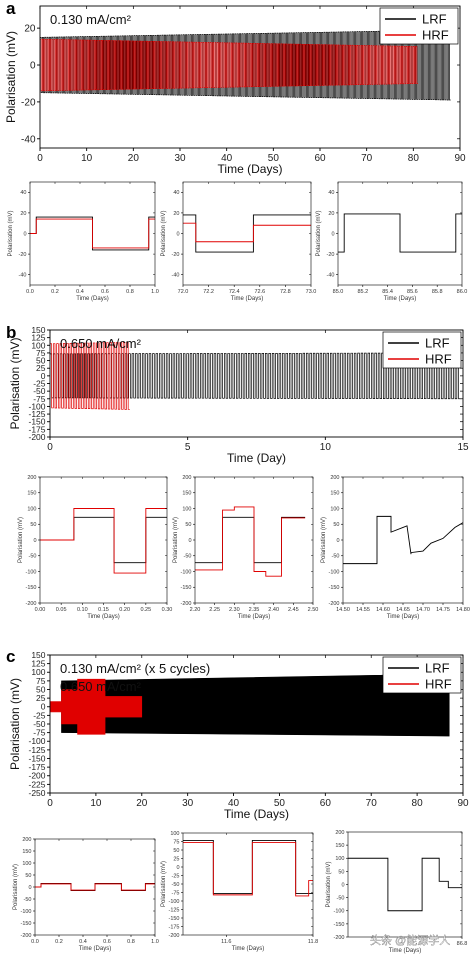  I want to click on x-tick-label: 0.15, so click(103, 610).